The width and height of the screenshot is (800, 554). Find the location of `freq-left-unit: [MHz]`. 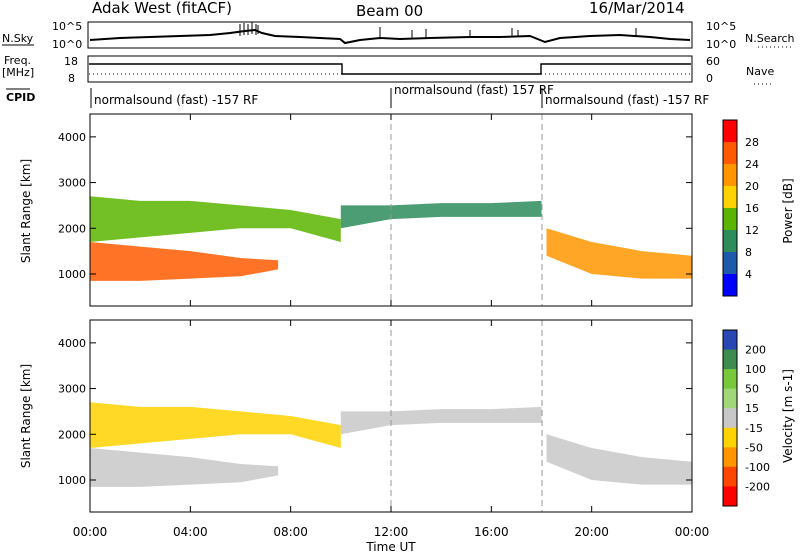

freq-left-unit: [MHz] is located at coordinates (18, 72).